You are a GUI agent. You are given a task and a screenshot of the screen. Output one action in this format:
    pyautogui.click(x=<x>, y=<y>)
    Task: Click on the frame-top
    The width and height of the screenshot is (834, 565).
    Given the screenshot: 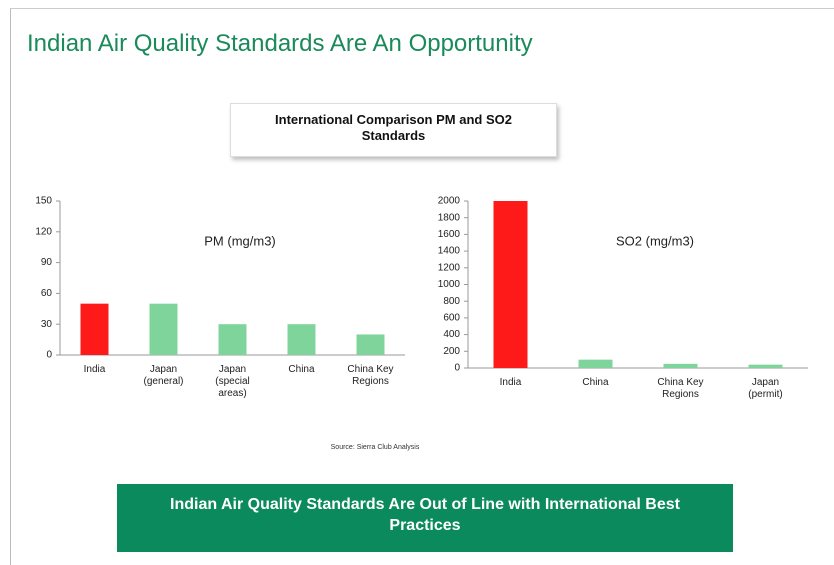 What is the action you would take?
    pyautogui.click(x=422, y=8)
    